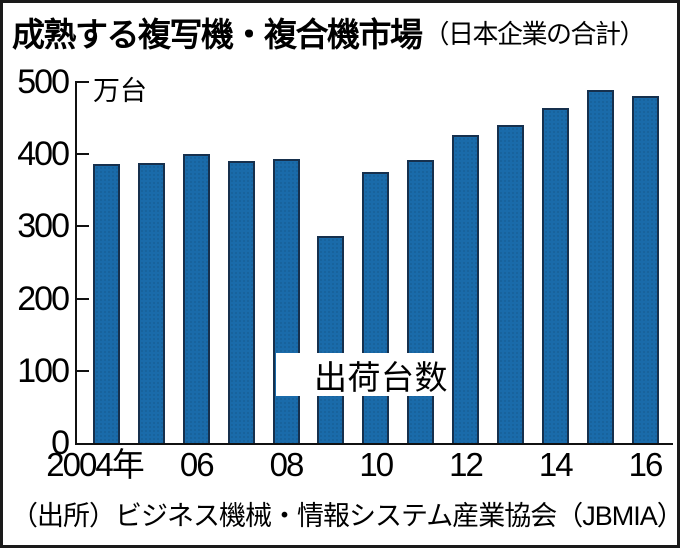 The width and height of the screenshot is (680, 548). What do you see at coordinates (43, 154) in the screenshot?
I see `y-tick-label-400: 400` at bounding box center [43, 154].